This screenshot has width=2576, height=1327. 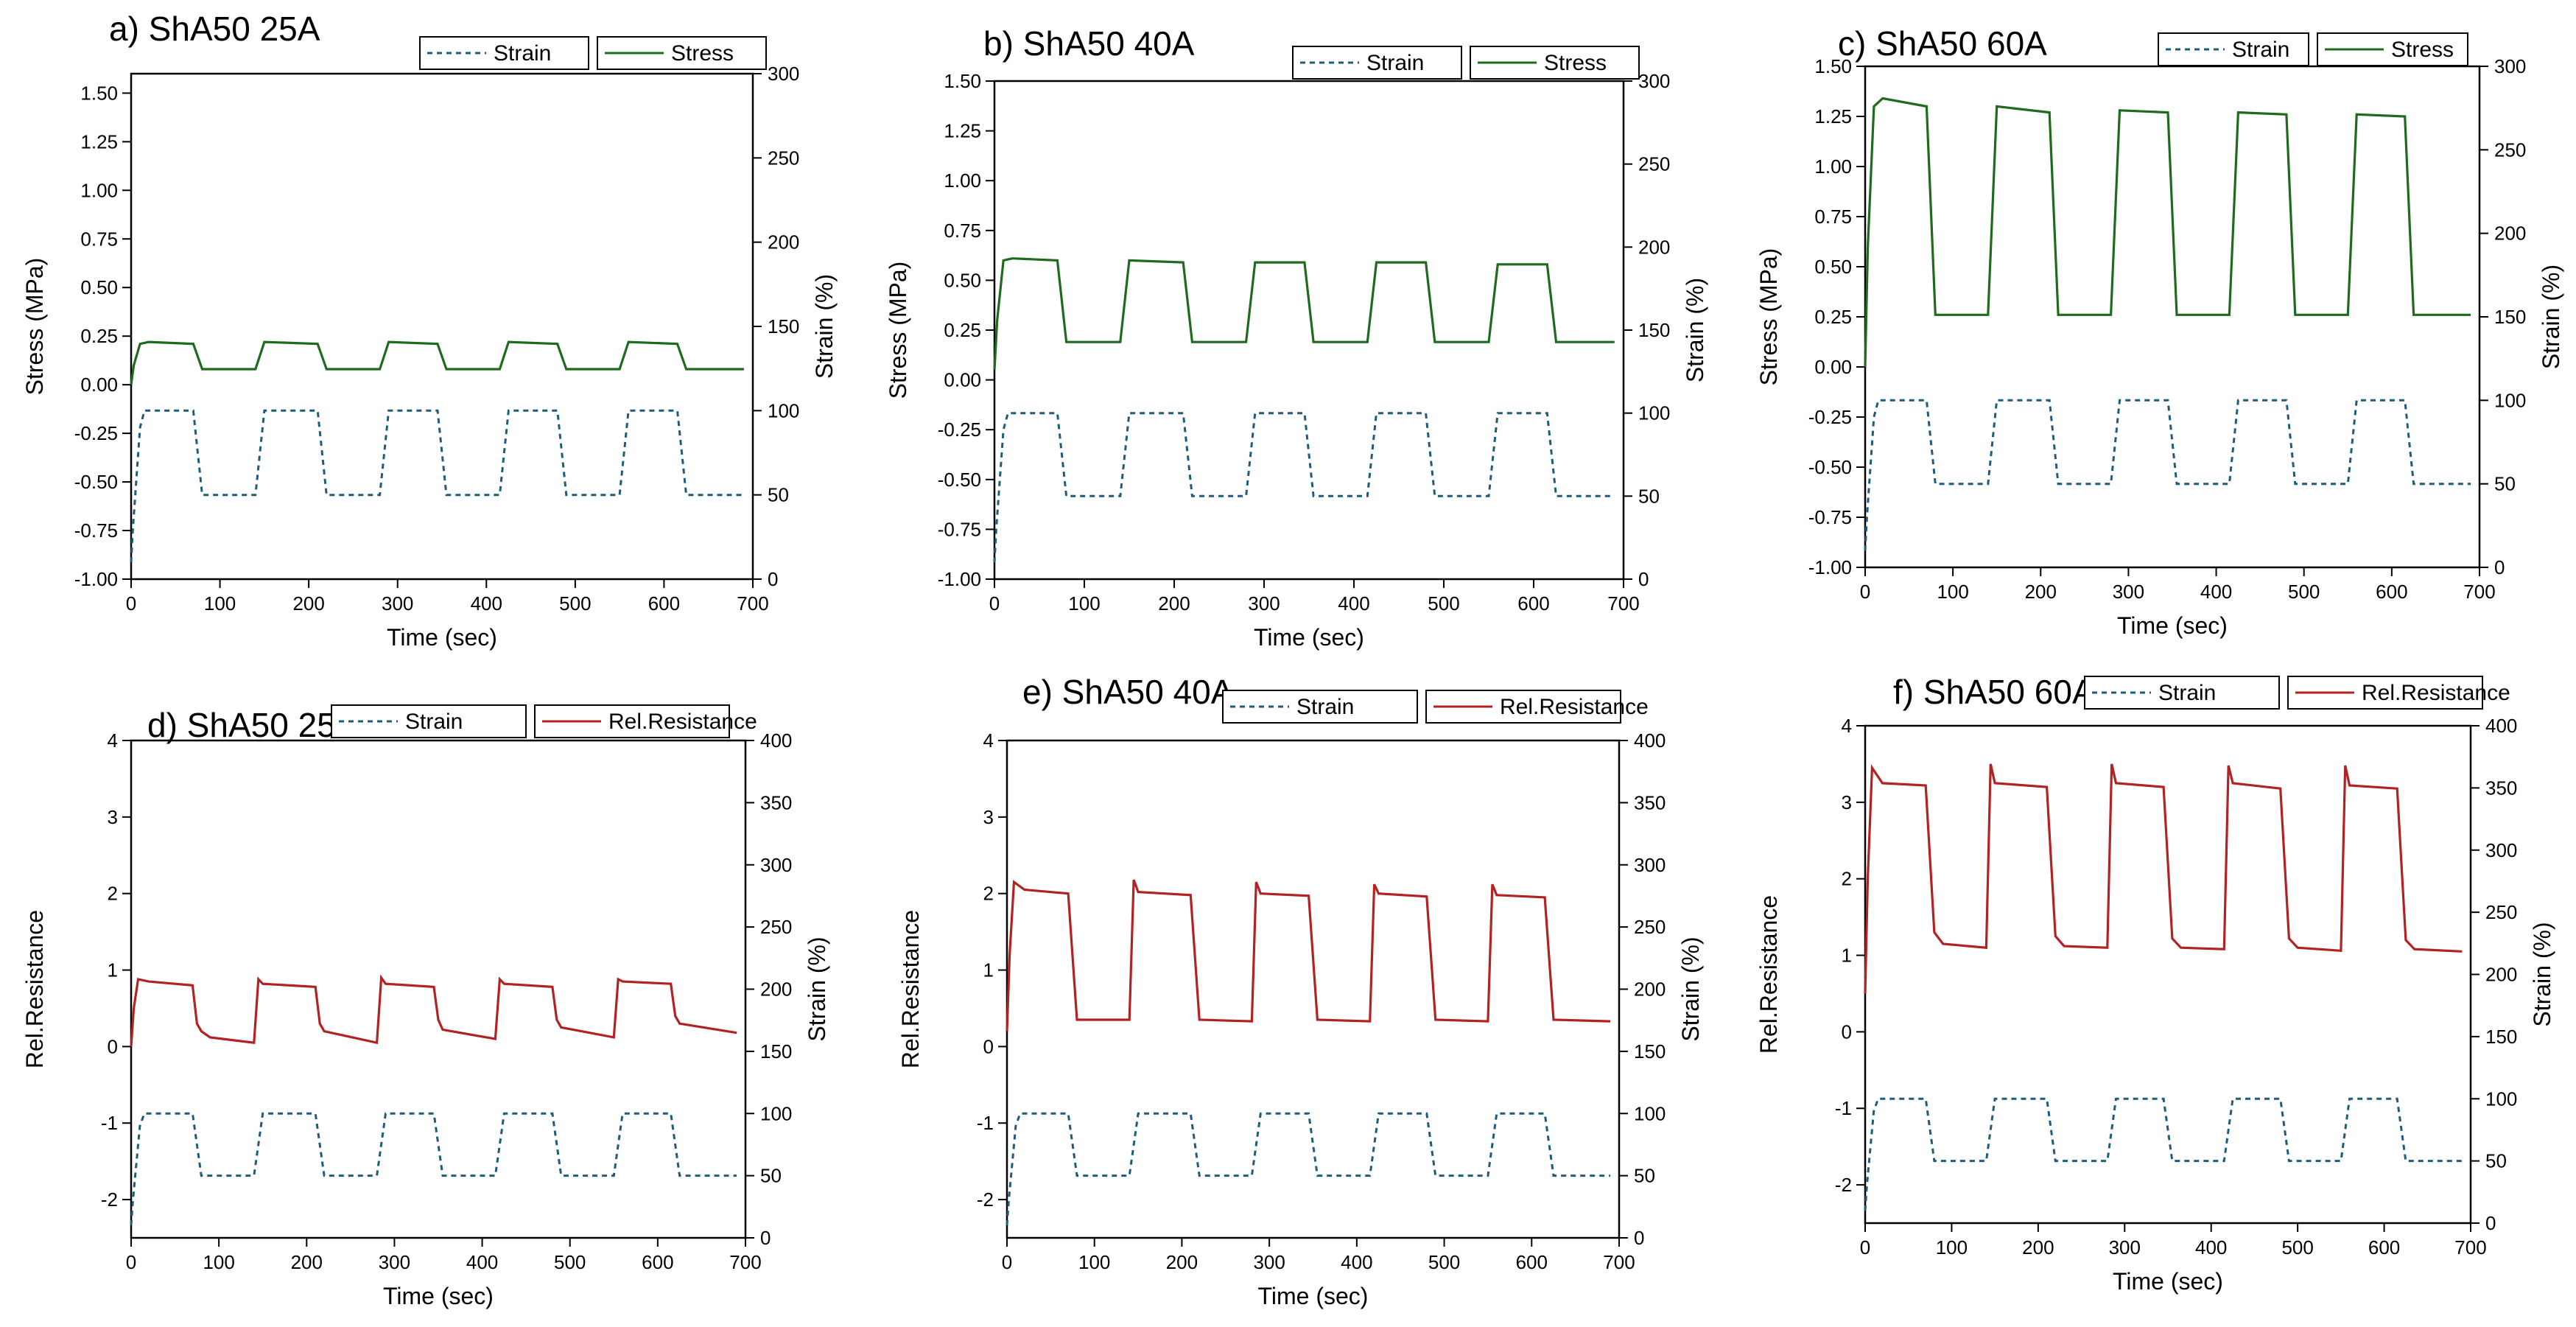 I want to click on y2-tick-label: 350, so click(x=2501, y=788).